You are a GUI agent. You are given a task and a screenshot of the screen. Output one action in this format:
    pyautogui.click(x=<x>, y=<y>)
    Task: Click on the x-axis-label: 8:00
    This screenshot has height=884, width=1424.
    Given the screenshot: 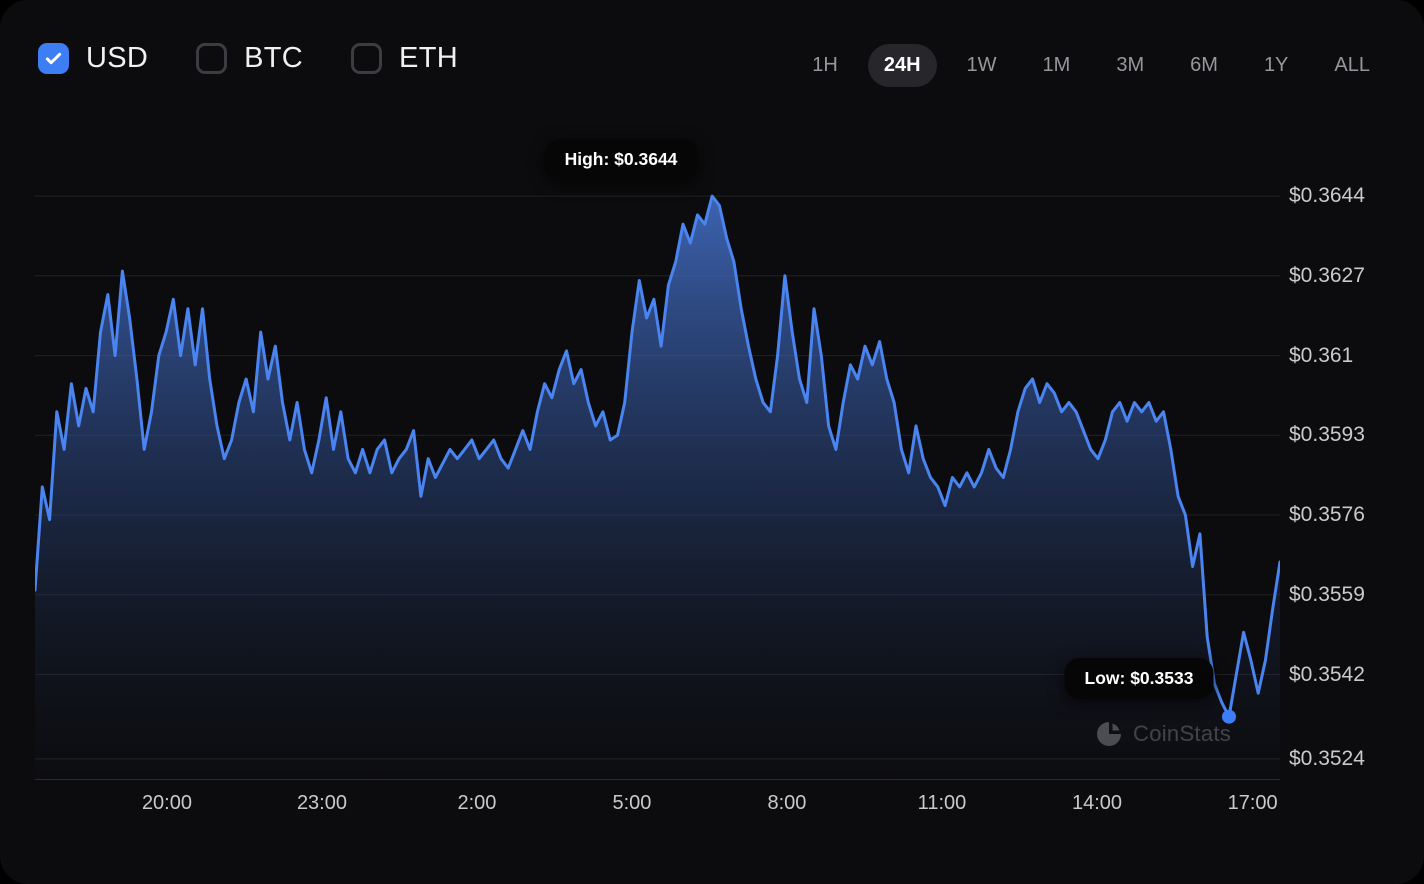 What is the action you would take?
    pyautogui.click(x=787, y=803)
    